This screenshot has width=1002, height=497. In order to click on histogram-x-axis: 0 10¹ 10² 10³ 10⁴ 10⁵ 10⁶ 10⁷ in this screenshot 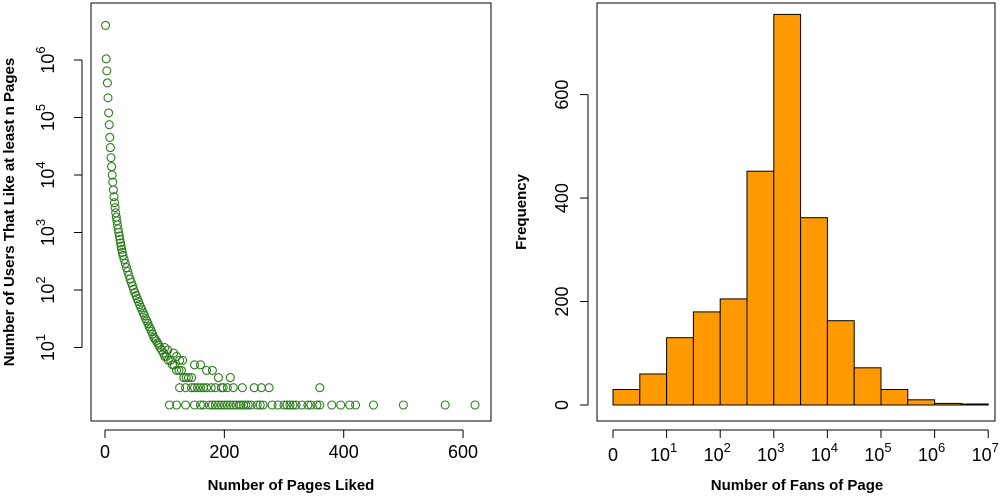, I will do `click(803, 447)`.